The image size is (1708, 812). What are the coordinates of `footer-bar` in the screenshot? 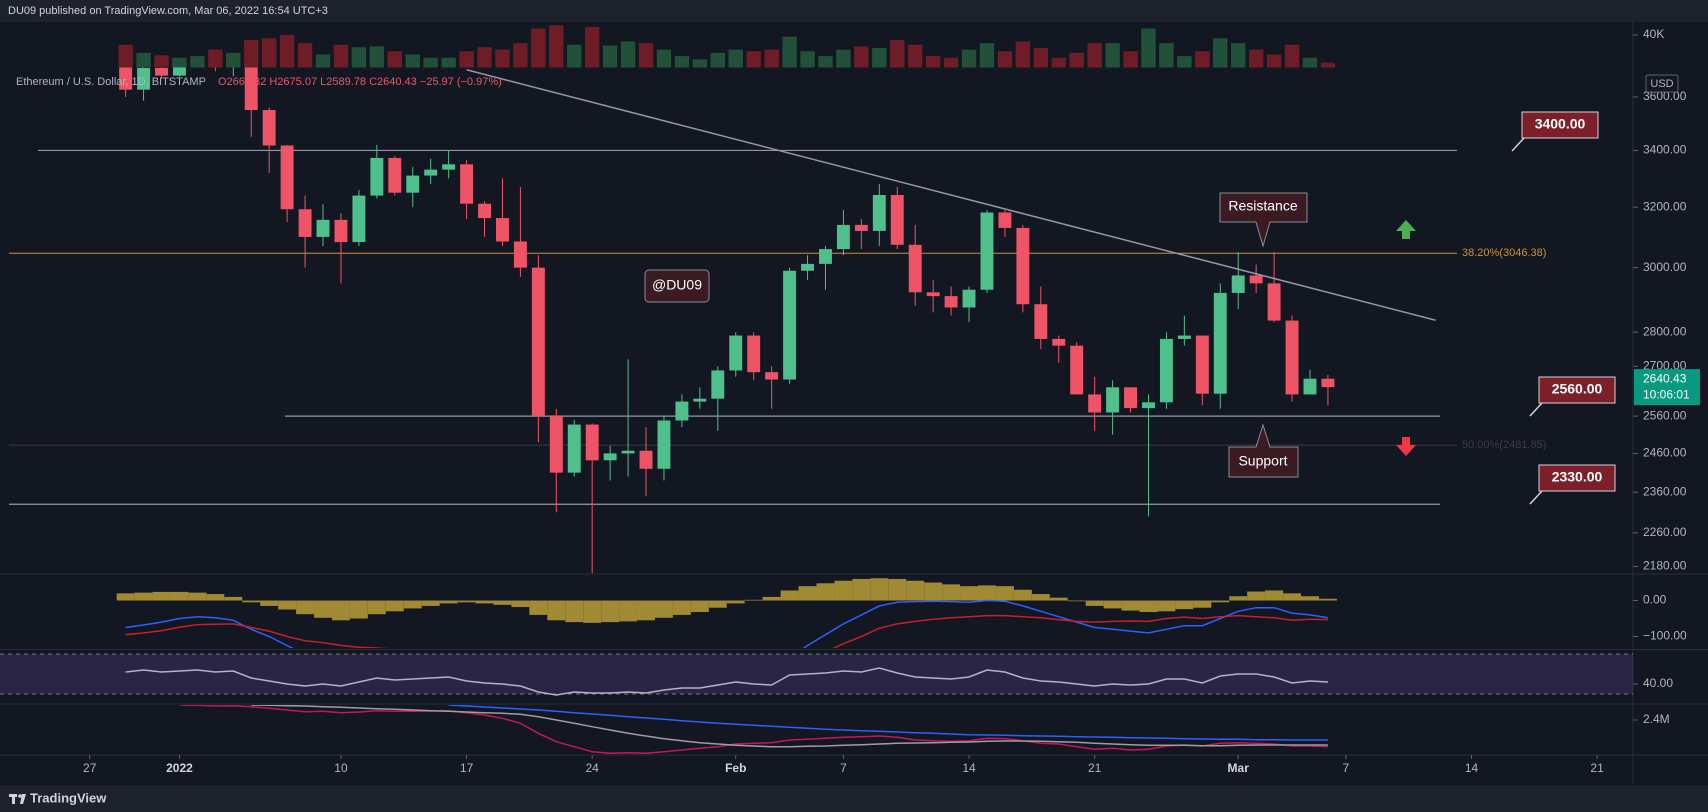 It's located at (854, 798).